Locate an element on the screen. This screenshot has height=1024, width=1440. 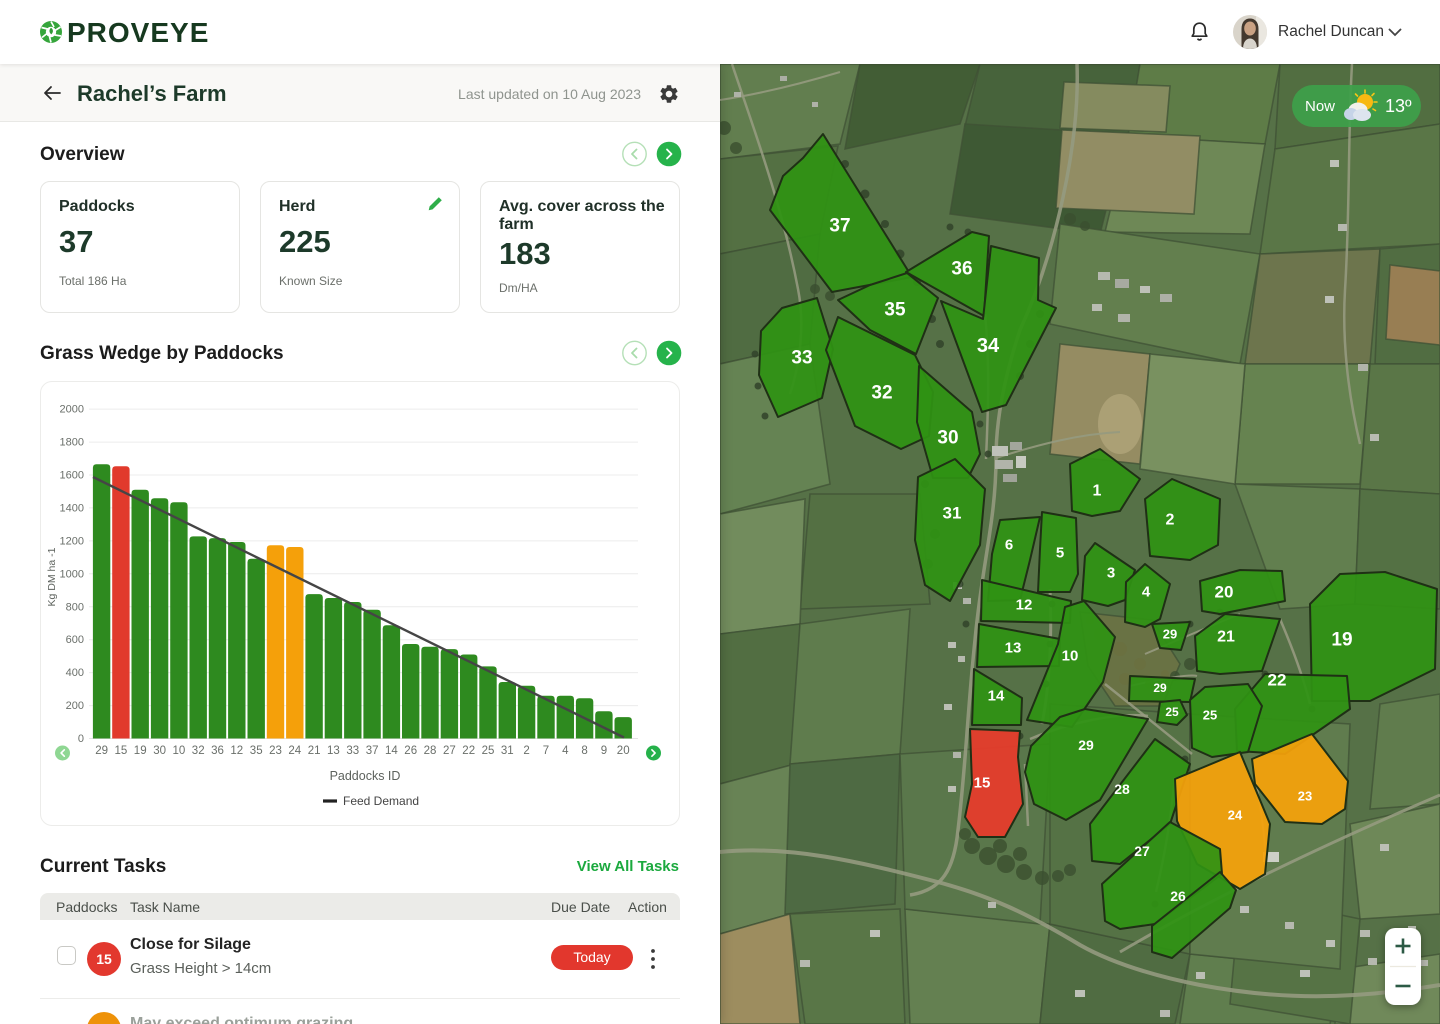
svg-text: 400 is located at coordinates (75, 673).